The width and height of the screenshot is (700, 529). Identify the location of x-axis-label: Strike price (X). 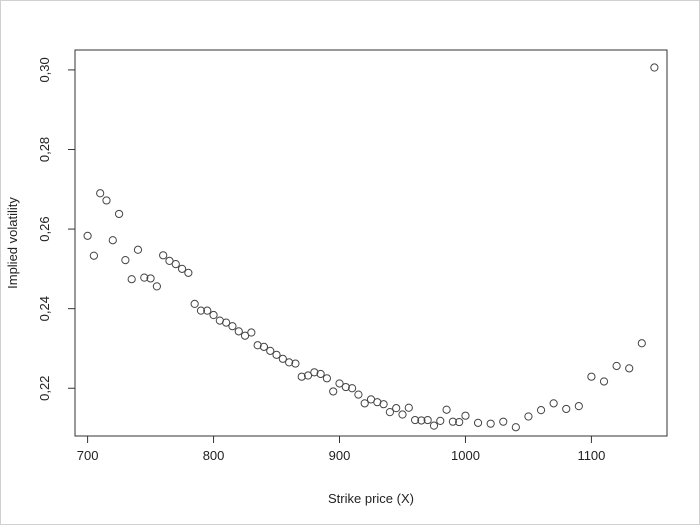
(371, 498).